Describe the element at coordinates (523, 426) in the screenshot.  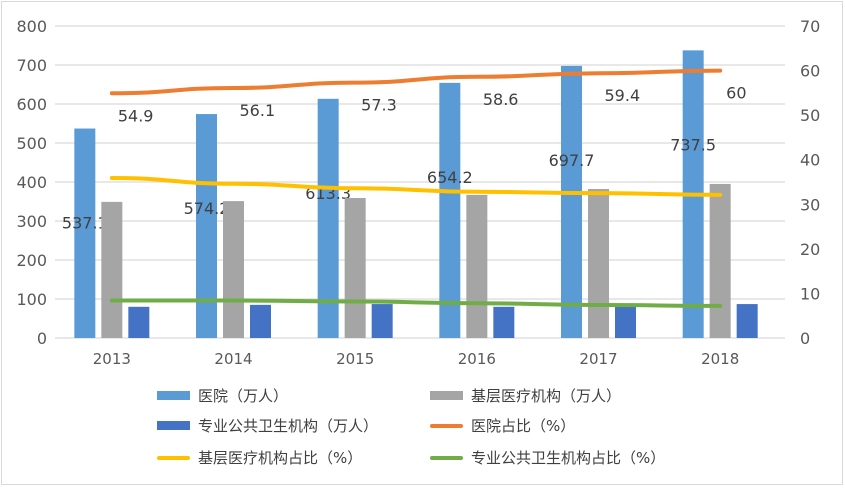
I see `legend-label: 医院占比（%）` at that location.